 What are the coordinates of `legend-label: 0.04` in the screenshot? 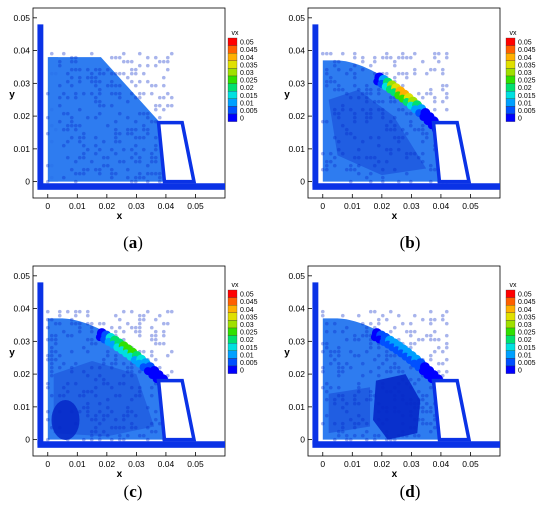 It's located at (247, 310).